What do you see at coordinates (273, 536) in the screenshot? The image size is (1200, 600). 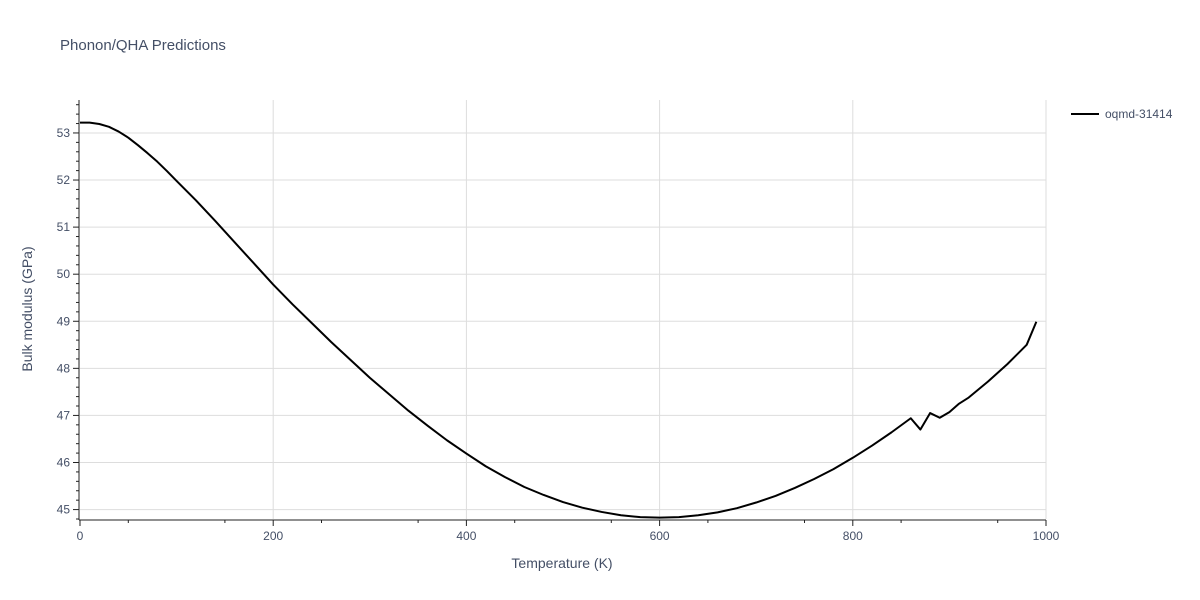 I see `x-tick-label: 200` at bounding box center [273, 536].